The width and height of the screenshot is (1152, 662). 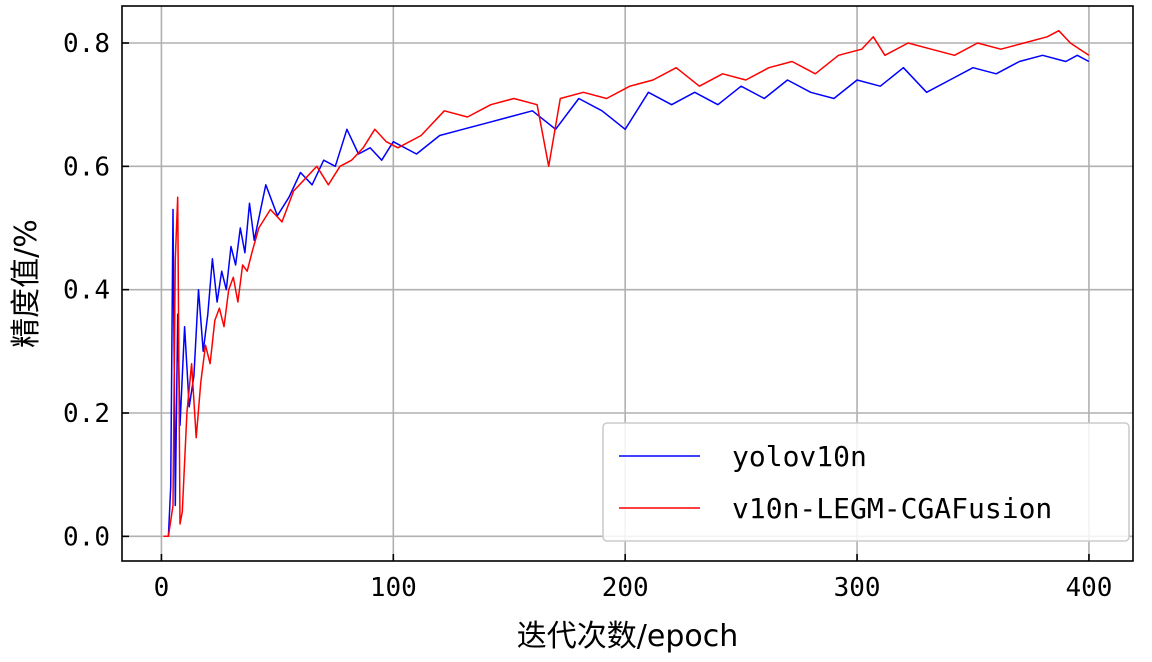 I want to click on legend: yolov10n v10n-LEGM-CGAFusion, so click(x=866, y=482).